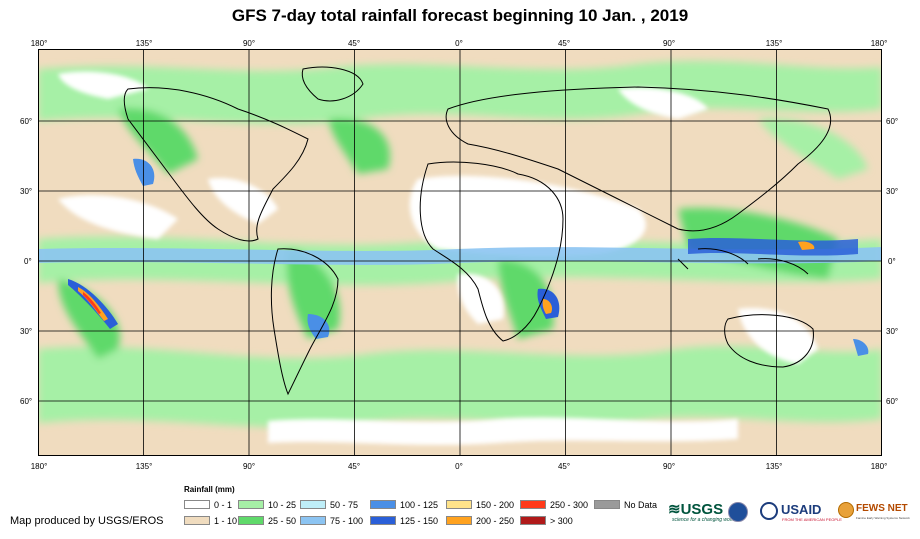  What do you see at coordinates (282, 520) in the screenshot?
I see `legend-label: 25 - 50` at bounding box center [282, 520].